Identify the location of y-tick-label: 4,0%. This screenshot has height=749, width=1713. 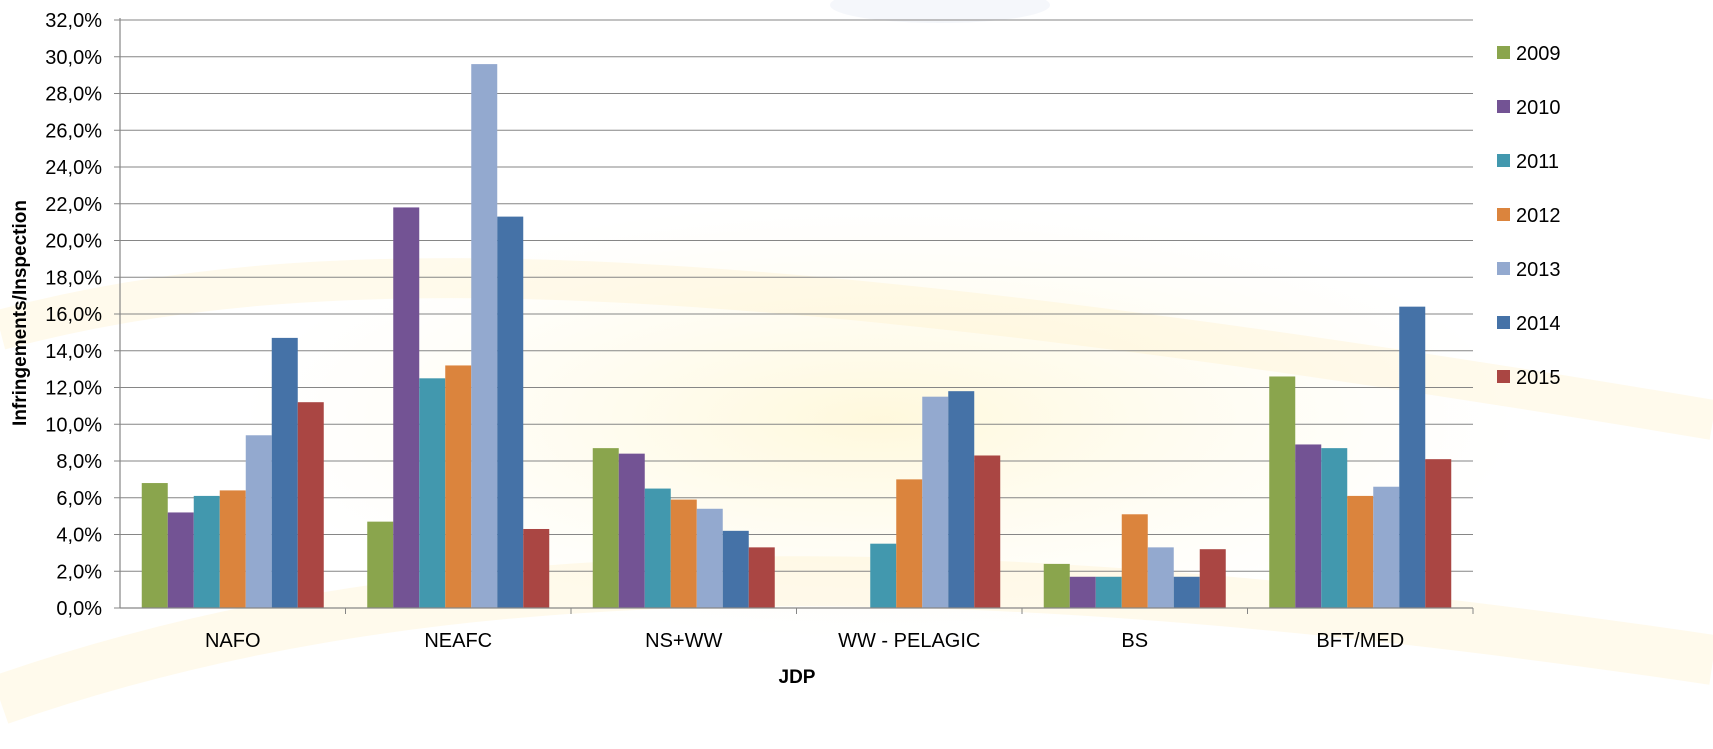
(79, 536).